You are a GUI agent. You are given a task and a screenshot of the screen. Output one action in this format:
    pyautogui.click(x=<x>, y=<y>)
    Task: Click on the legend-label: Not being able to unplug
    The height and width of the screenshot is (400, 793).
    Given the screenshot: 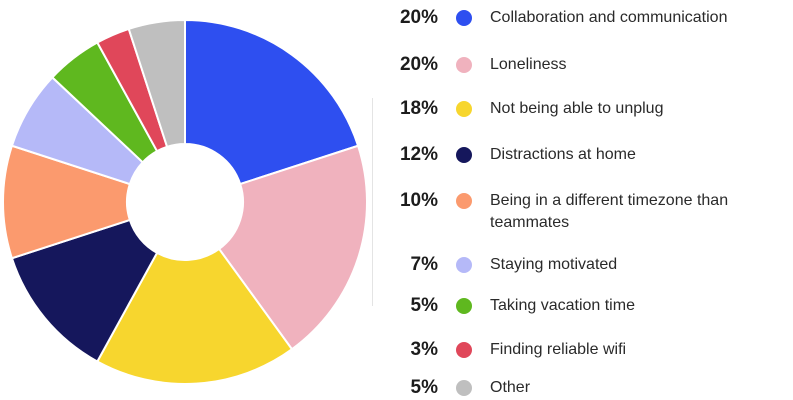 What is the action you would take?
    pyautogui.click(x=640, y=109)
    